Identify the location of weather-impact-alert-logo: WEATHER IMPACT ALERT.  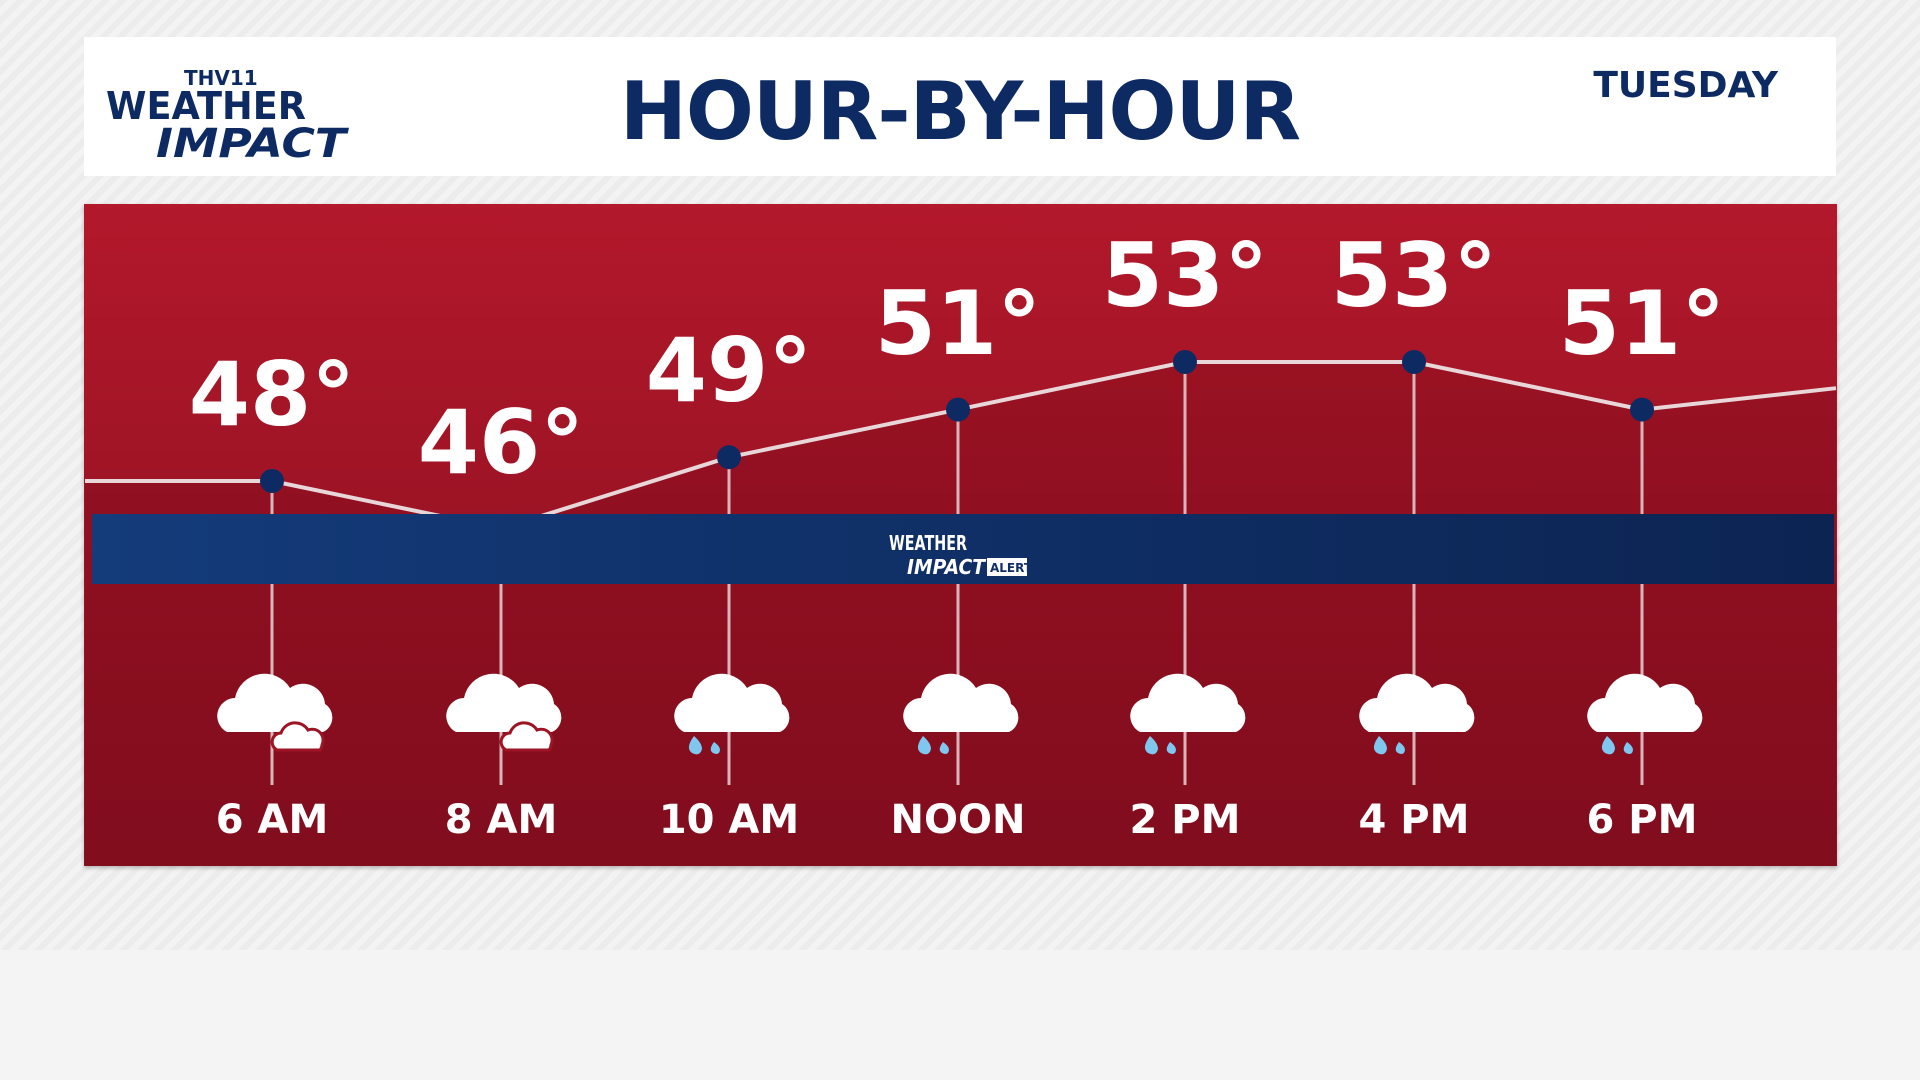
(961, 555).